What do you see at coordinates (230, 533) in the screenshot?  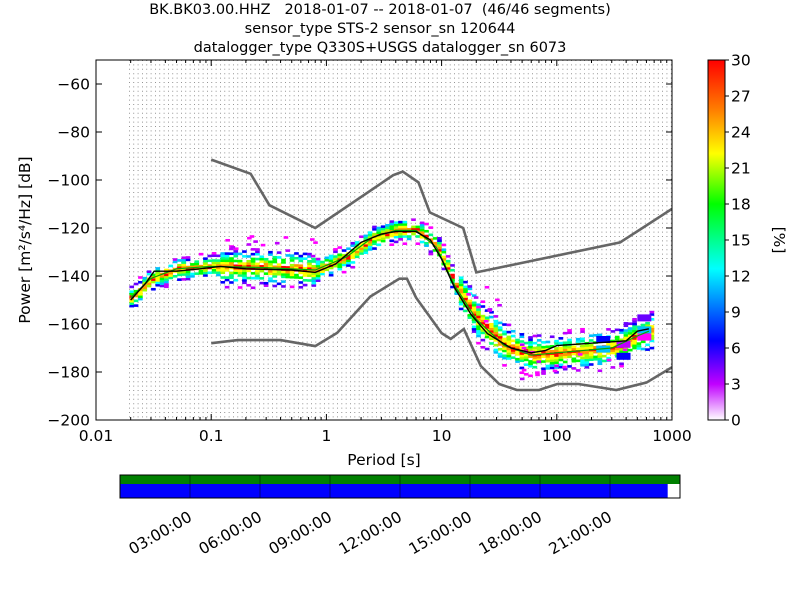 I see `timeline-tick-label: 06:00:00` at bounding box center [230, 533].